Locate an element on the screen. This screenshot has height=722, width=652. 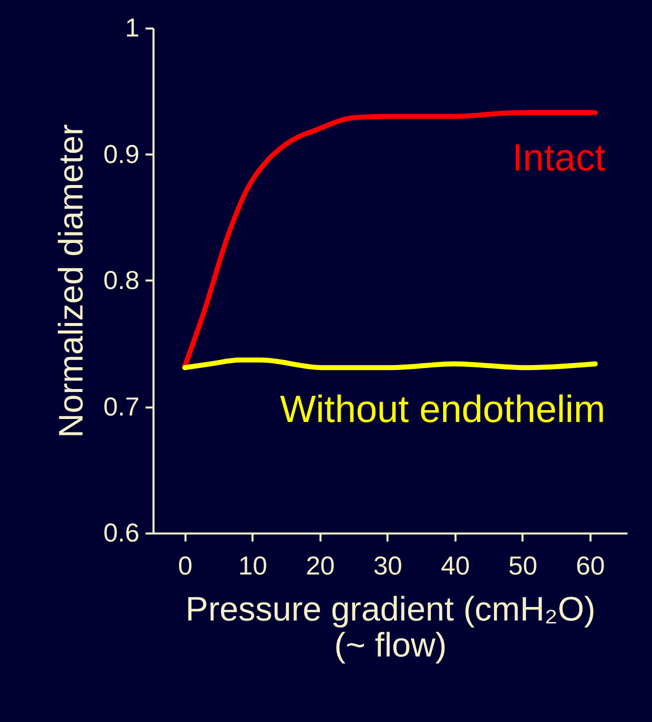
x-tick-label: 40 is located at coordinates (455, 565).